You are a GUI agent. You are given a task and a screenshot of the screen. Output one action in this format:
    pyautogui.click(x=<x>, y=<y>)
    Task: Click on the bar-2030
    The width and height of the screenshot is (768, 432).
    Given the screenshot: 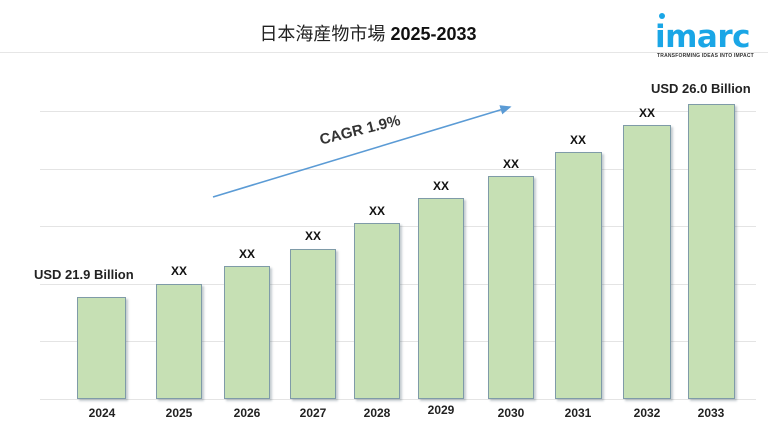 What is the action you would take?
    pyautogui.click(x=511, y=287)
    